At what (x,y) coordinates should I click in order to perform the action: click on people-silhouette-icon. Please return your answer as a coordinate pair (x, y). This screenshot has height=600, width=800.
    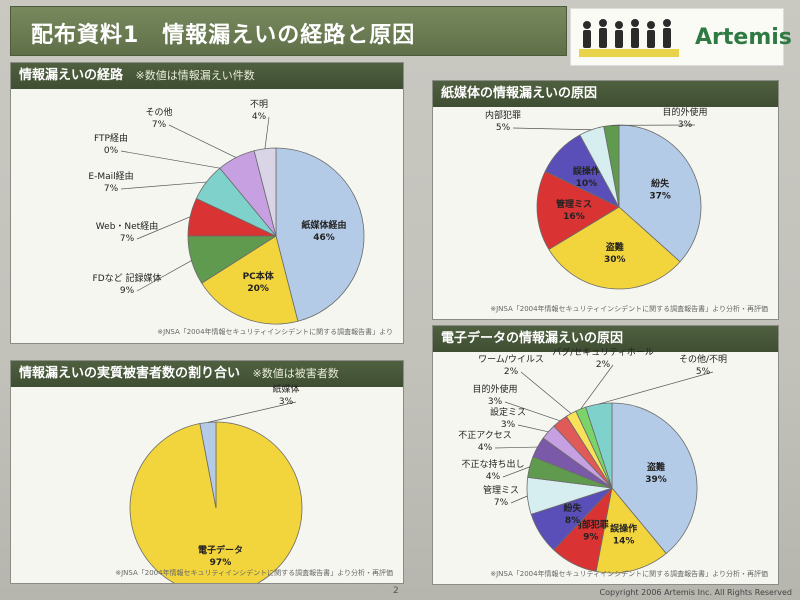
    Looking at the image, I should click on (629, 38).